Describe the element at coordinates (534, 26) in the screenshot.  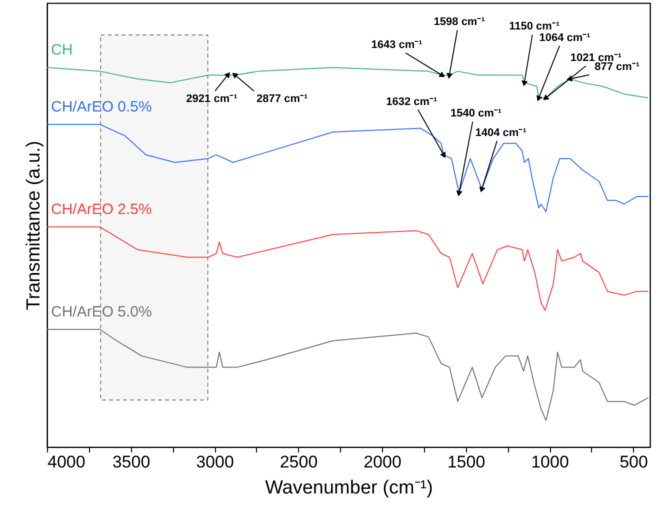
I see `annotation: 1150 cm⁻¹` at that location.